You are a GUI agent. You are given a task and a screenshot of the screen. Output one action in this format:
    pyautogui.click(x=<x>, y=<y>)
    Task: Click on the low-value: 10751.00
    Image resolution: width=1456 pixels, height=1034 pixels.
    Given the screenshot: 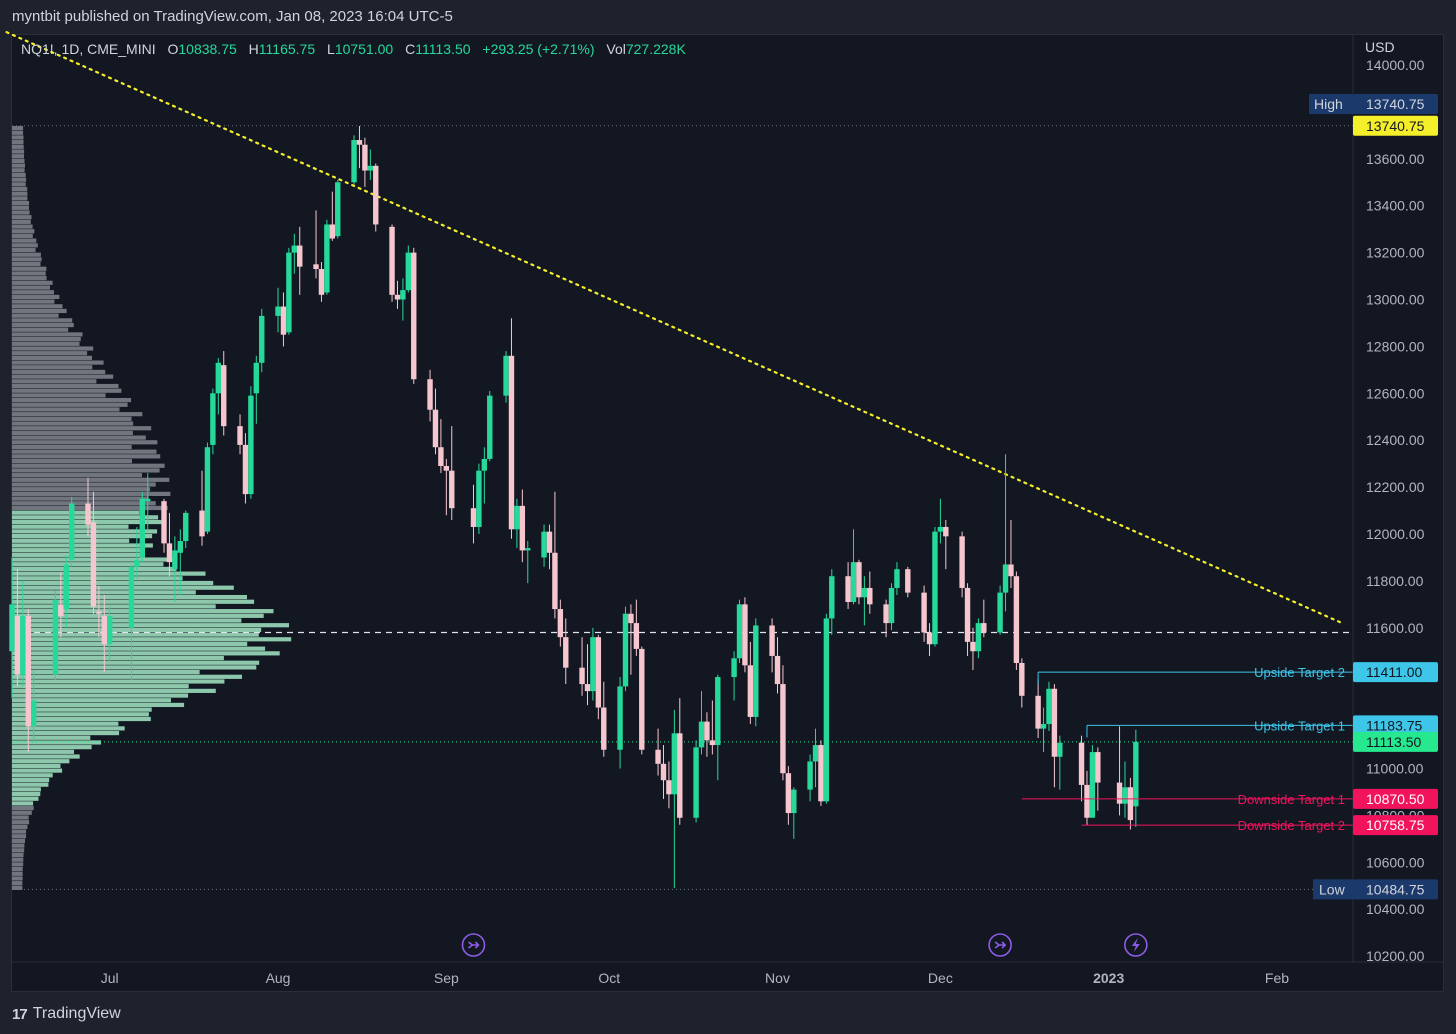 What is the action you would take?
    pyautogui.click(x=364, y=49)
    